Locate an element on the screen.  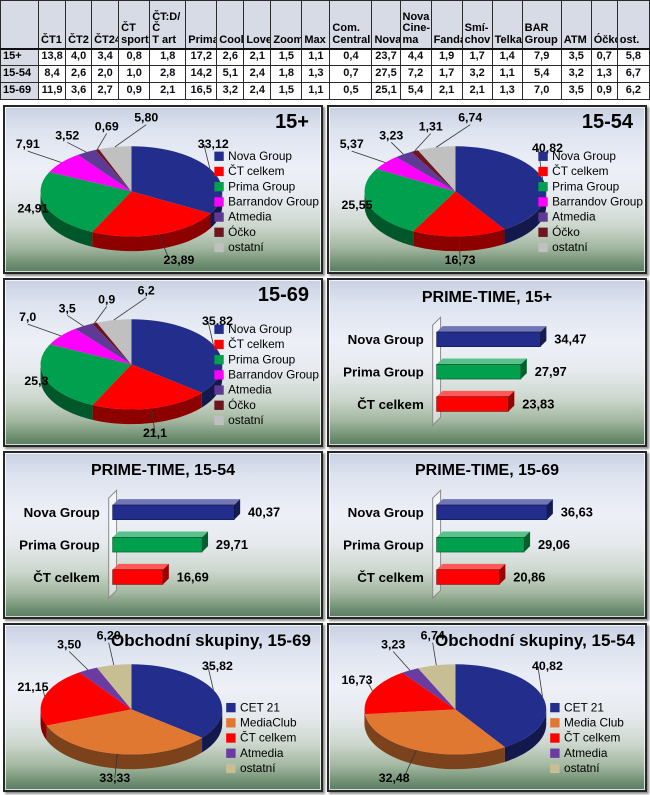
table-cell: 5,8 is located at coordinates (633, 57).